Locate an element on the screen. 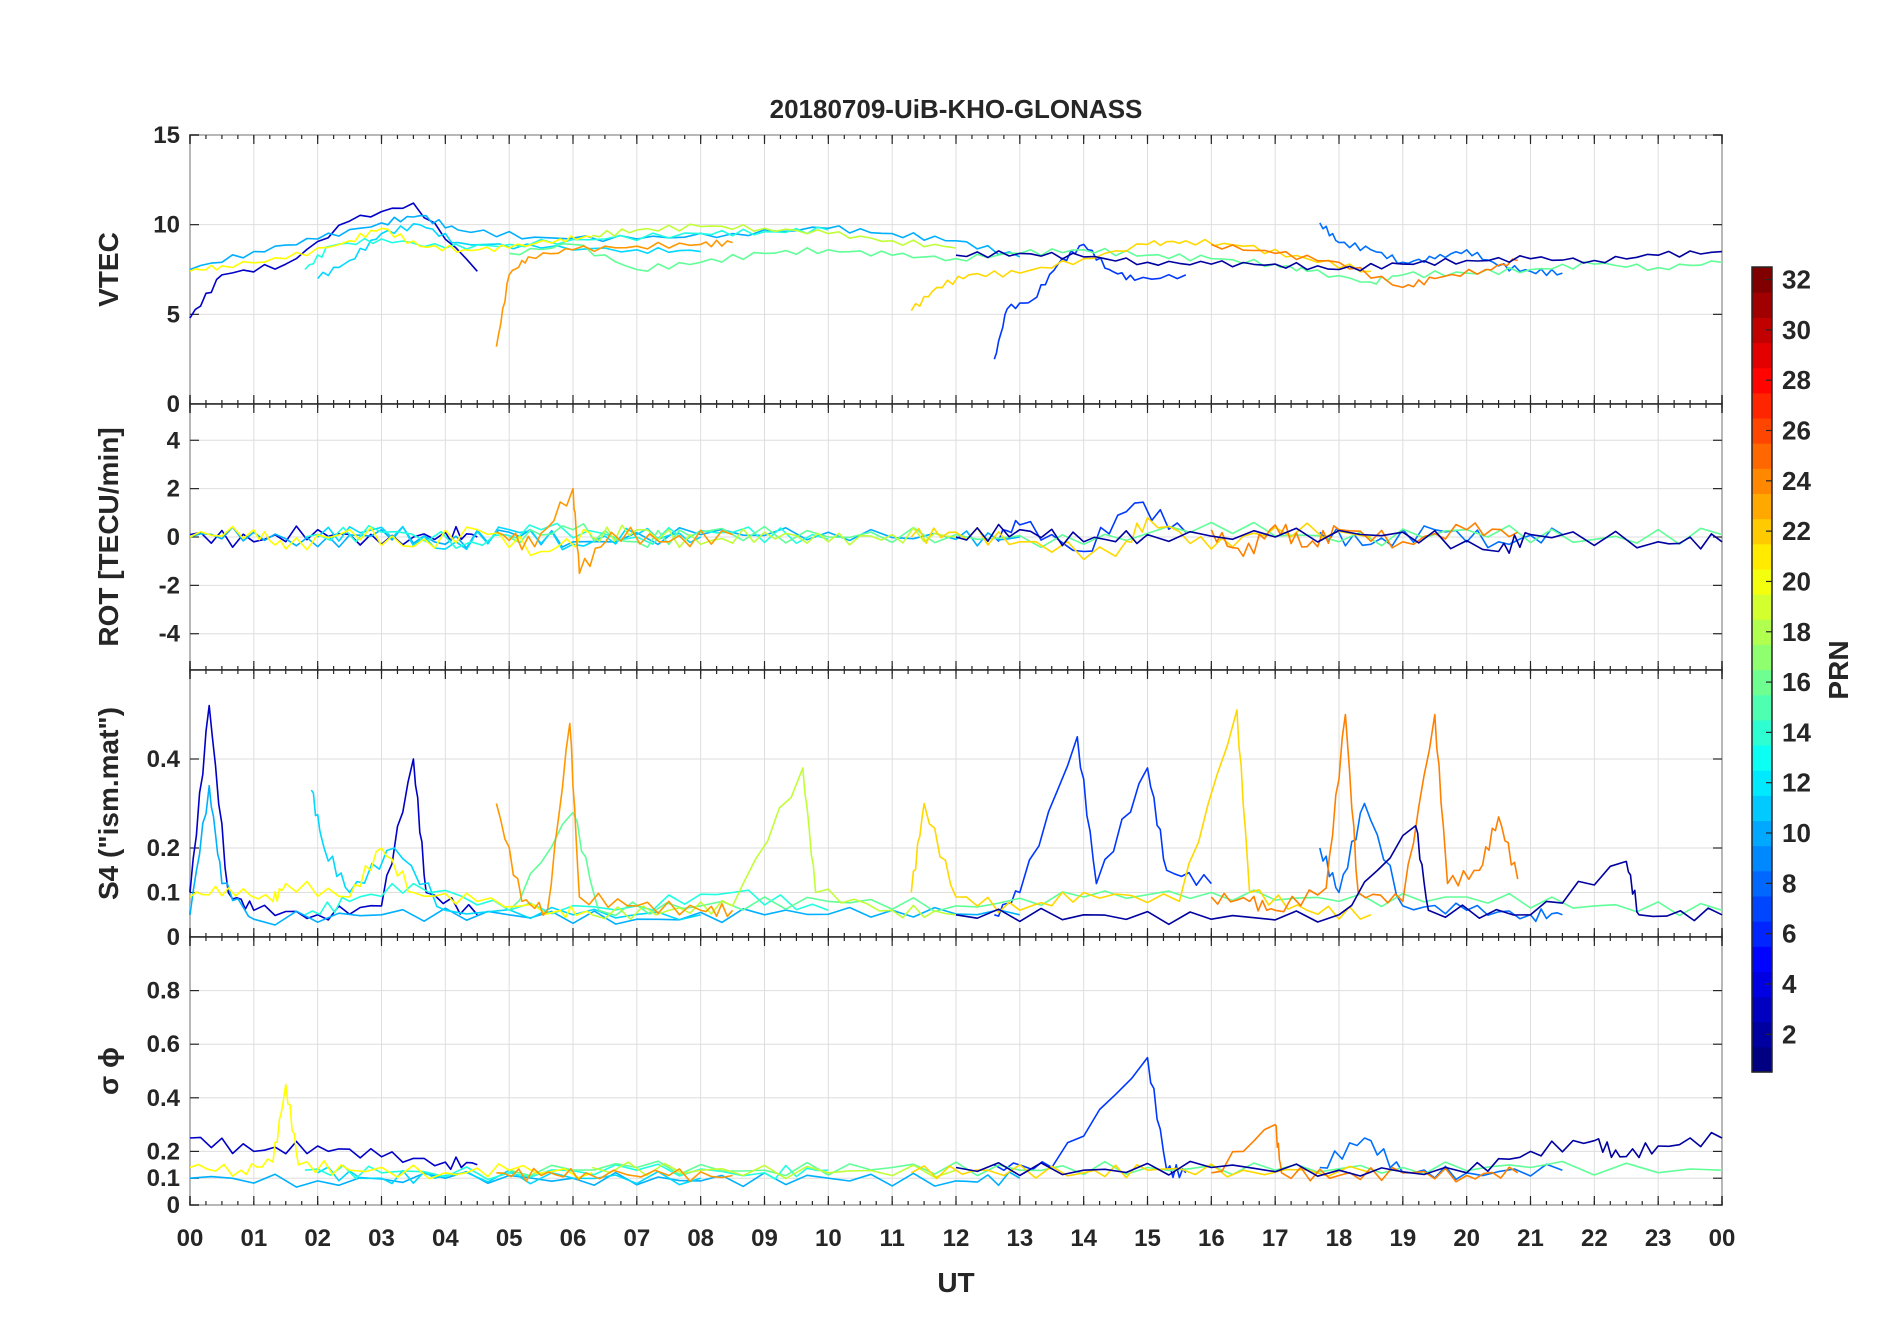 The image size is (1902, 1330). colorbar-tick-label: 14 is located at coordinates (1796, 732).